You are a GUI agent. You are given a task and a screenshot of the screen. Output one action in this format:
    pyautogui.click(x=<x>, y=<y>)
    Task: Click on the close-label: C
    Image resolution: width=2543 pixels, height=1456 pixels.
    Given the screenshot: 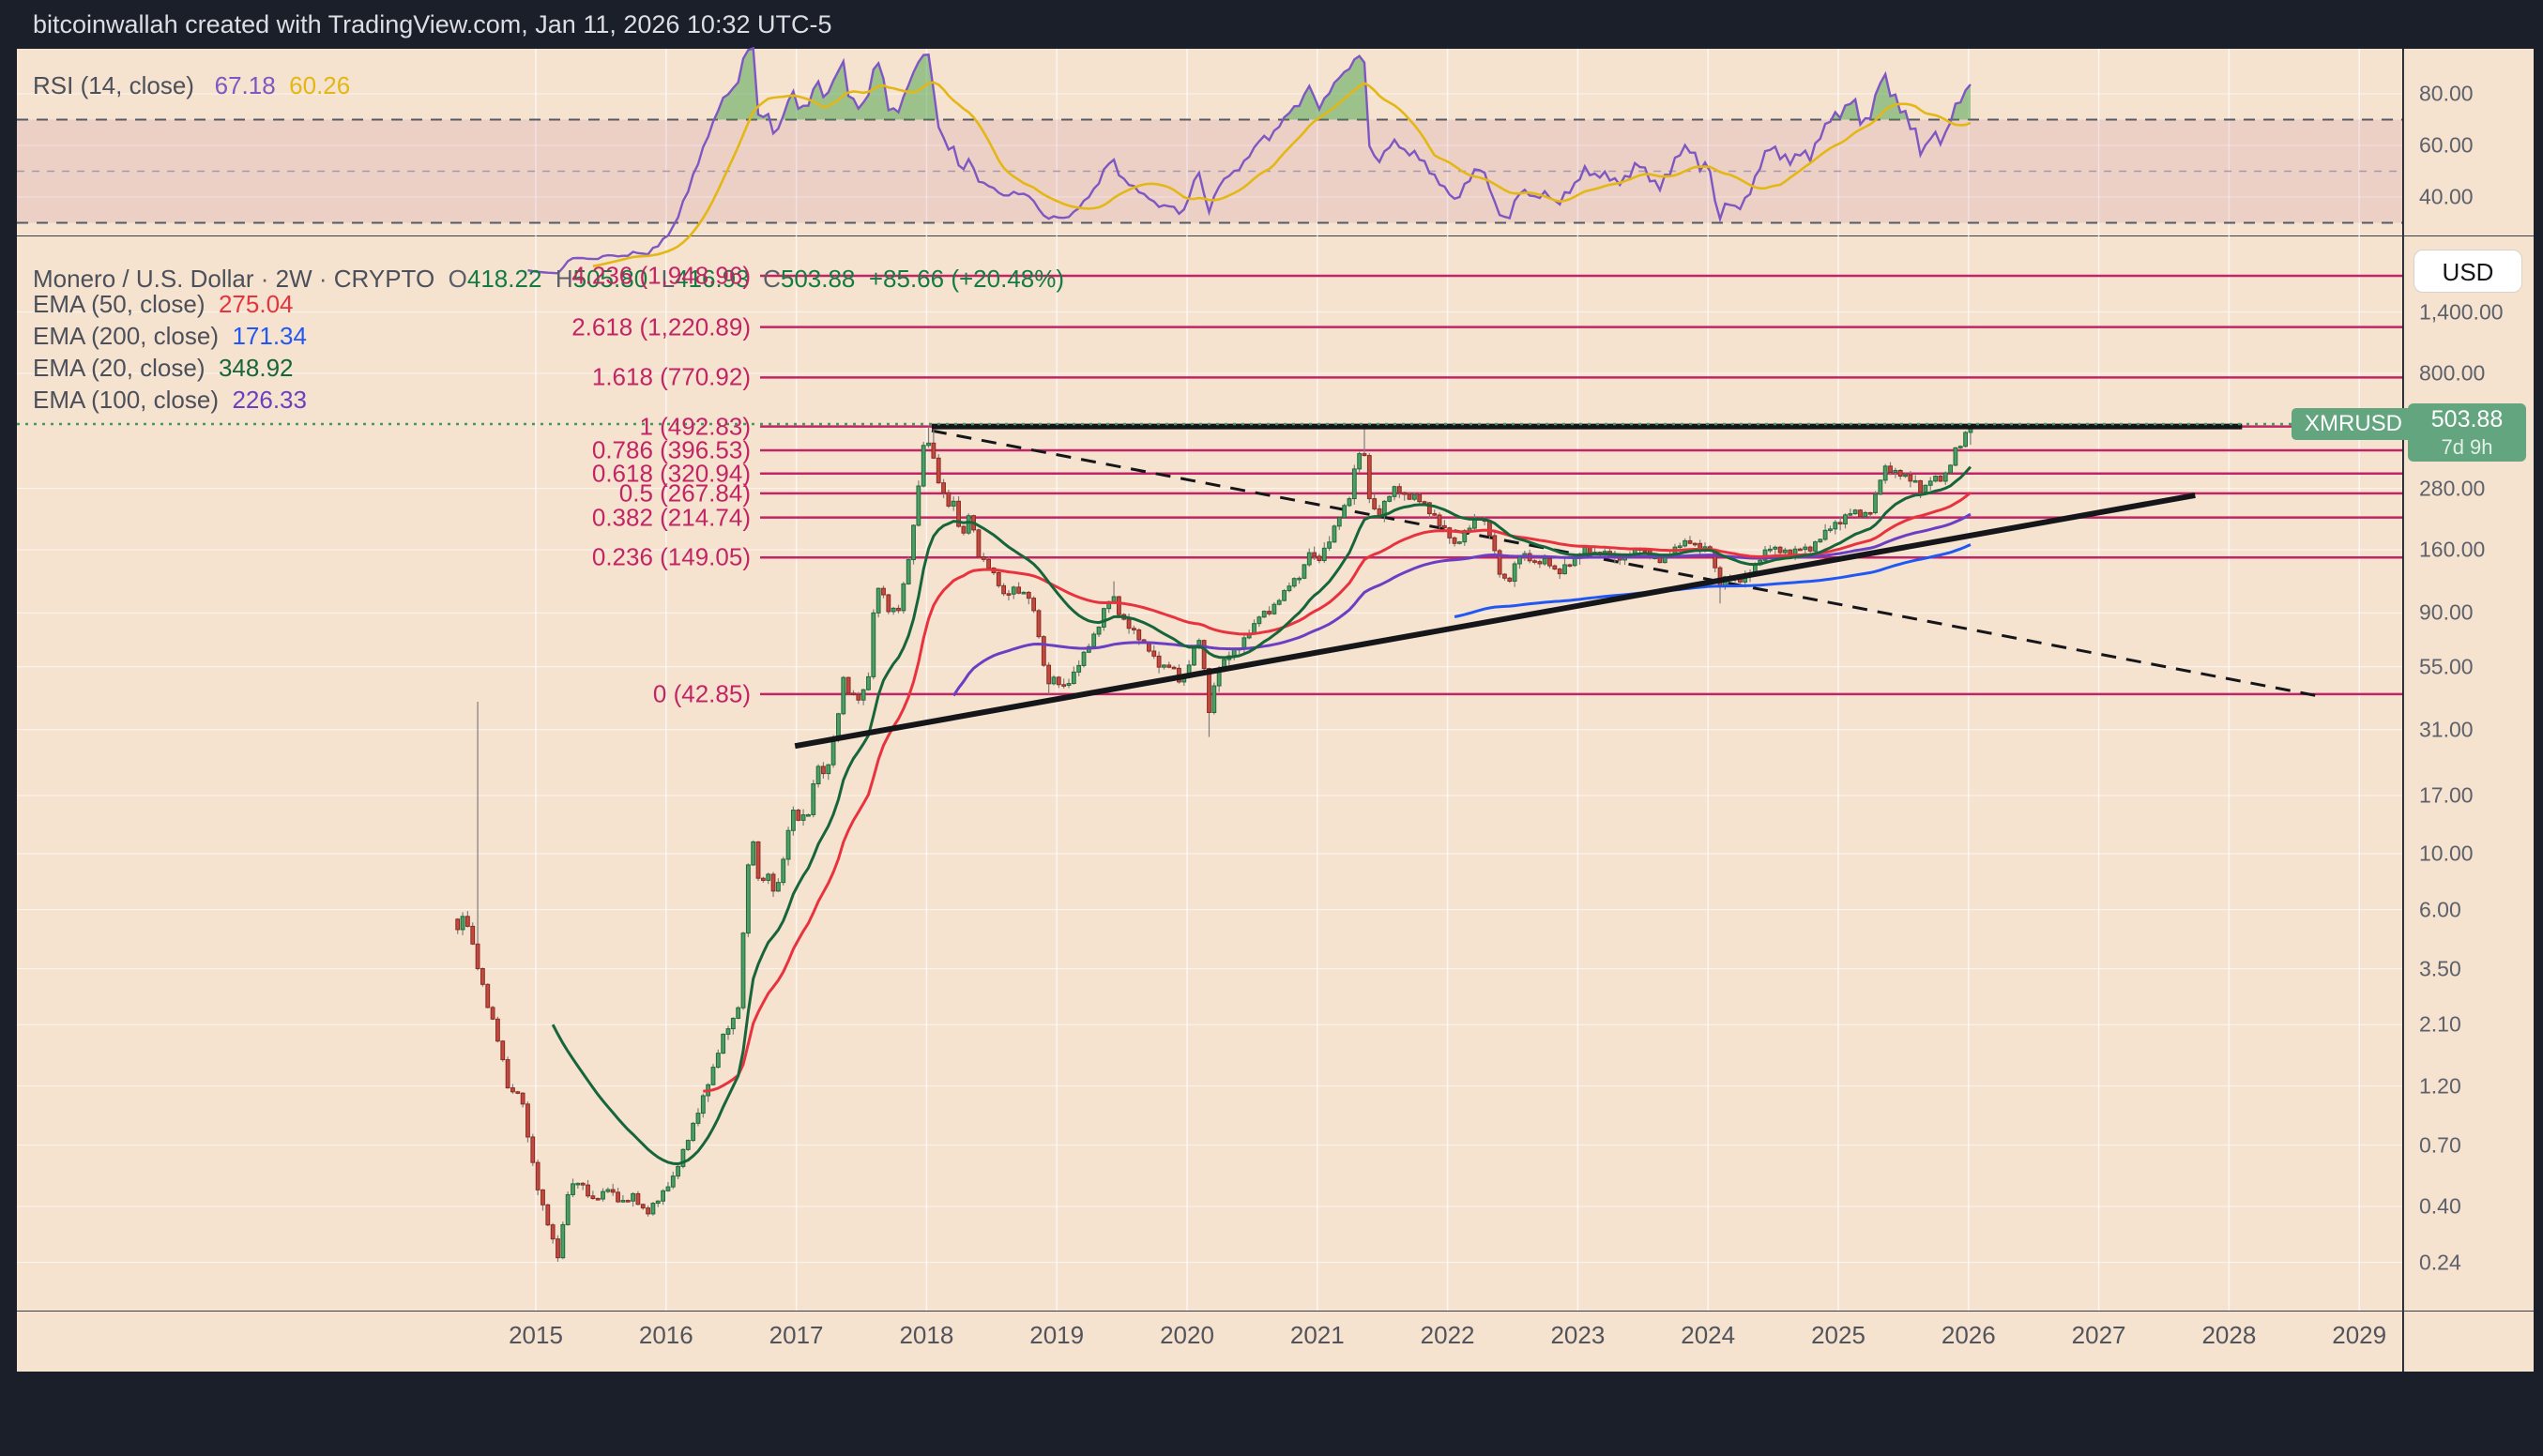 What is the action you would take?
    pyautogui.click(x=772, y=279)
    